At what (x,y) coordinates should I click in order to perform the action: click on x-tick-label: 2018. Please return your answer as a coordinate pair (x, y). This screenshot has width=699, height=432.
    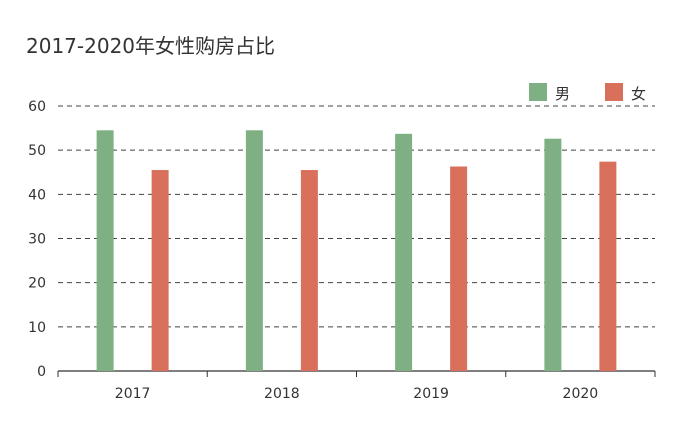
    Looking at the image, I should click on (282, 394).